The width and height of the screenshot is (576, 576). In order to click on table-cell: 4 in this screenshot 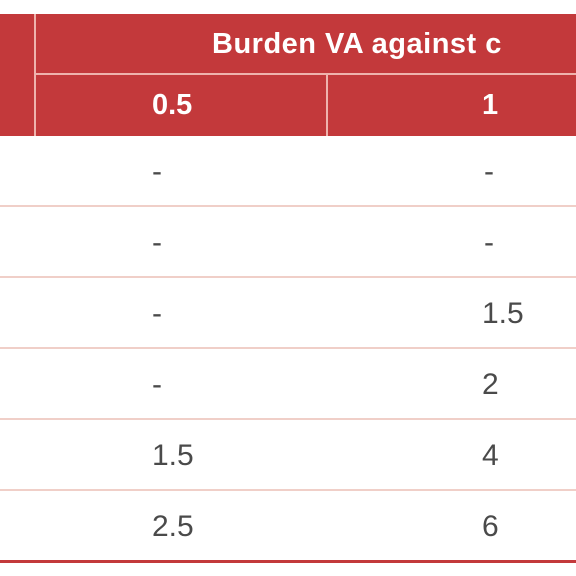, I will do `click(490, 455)`.